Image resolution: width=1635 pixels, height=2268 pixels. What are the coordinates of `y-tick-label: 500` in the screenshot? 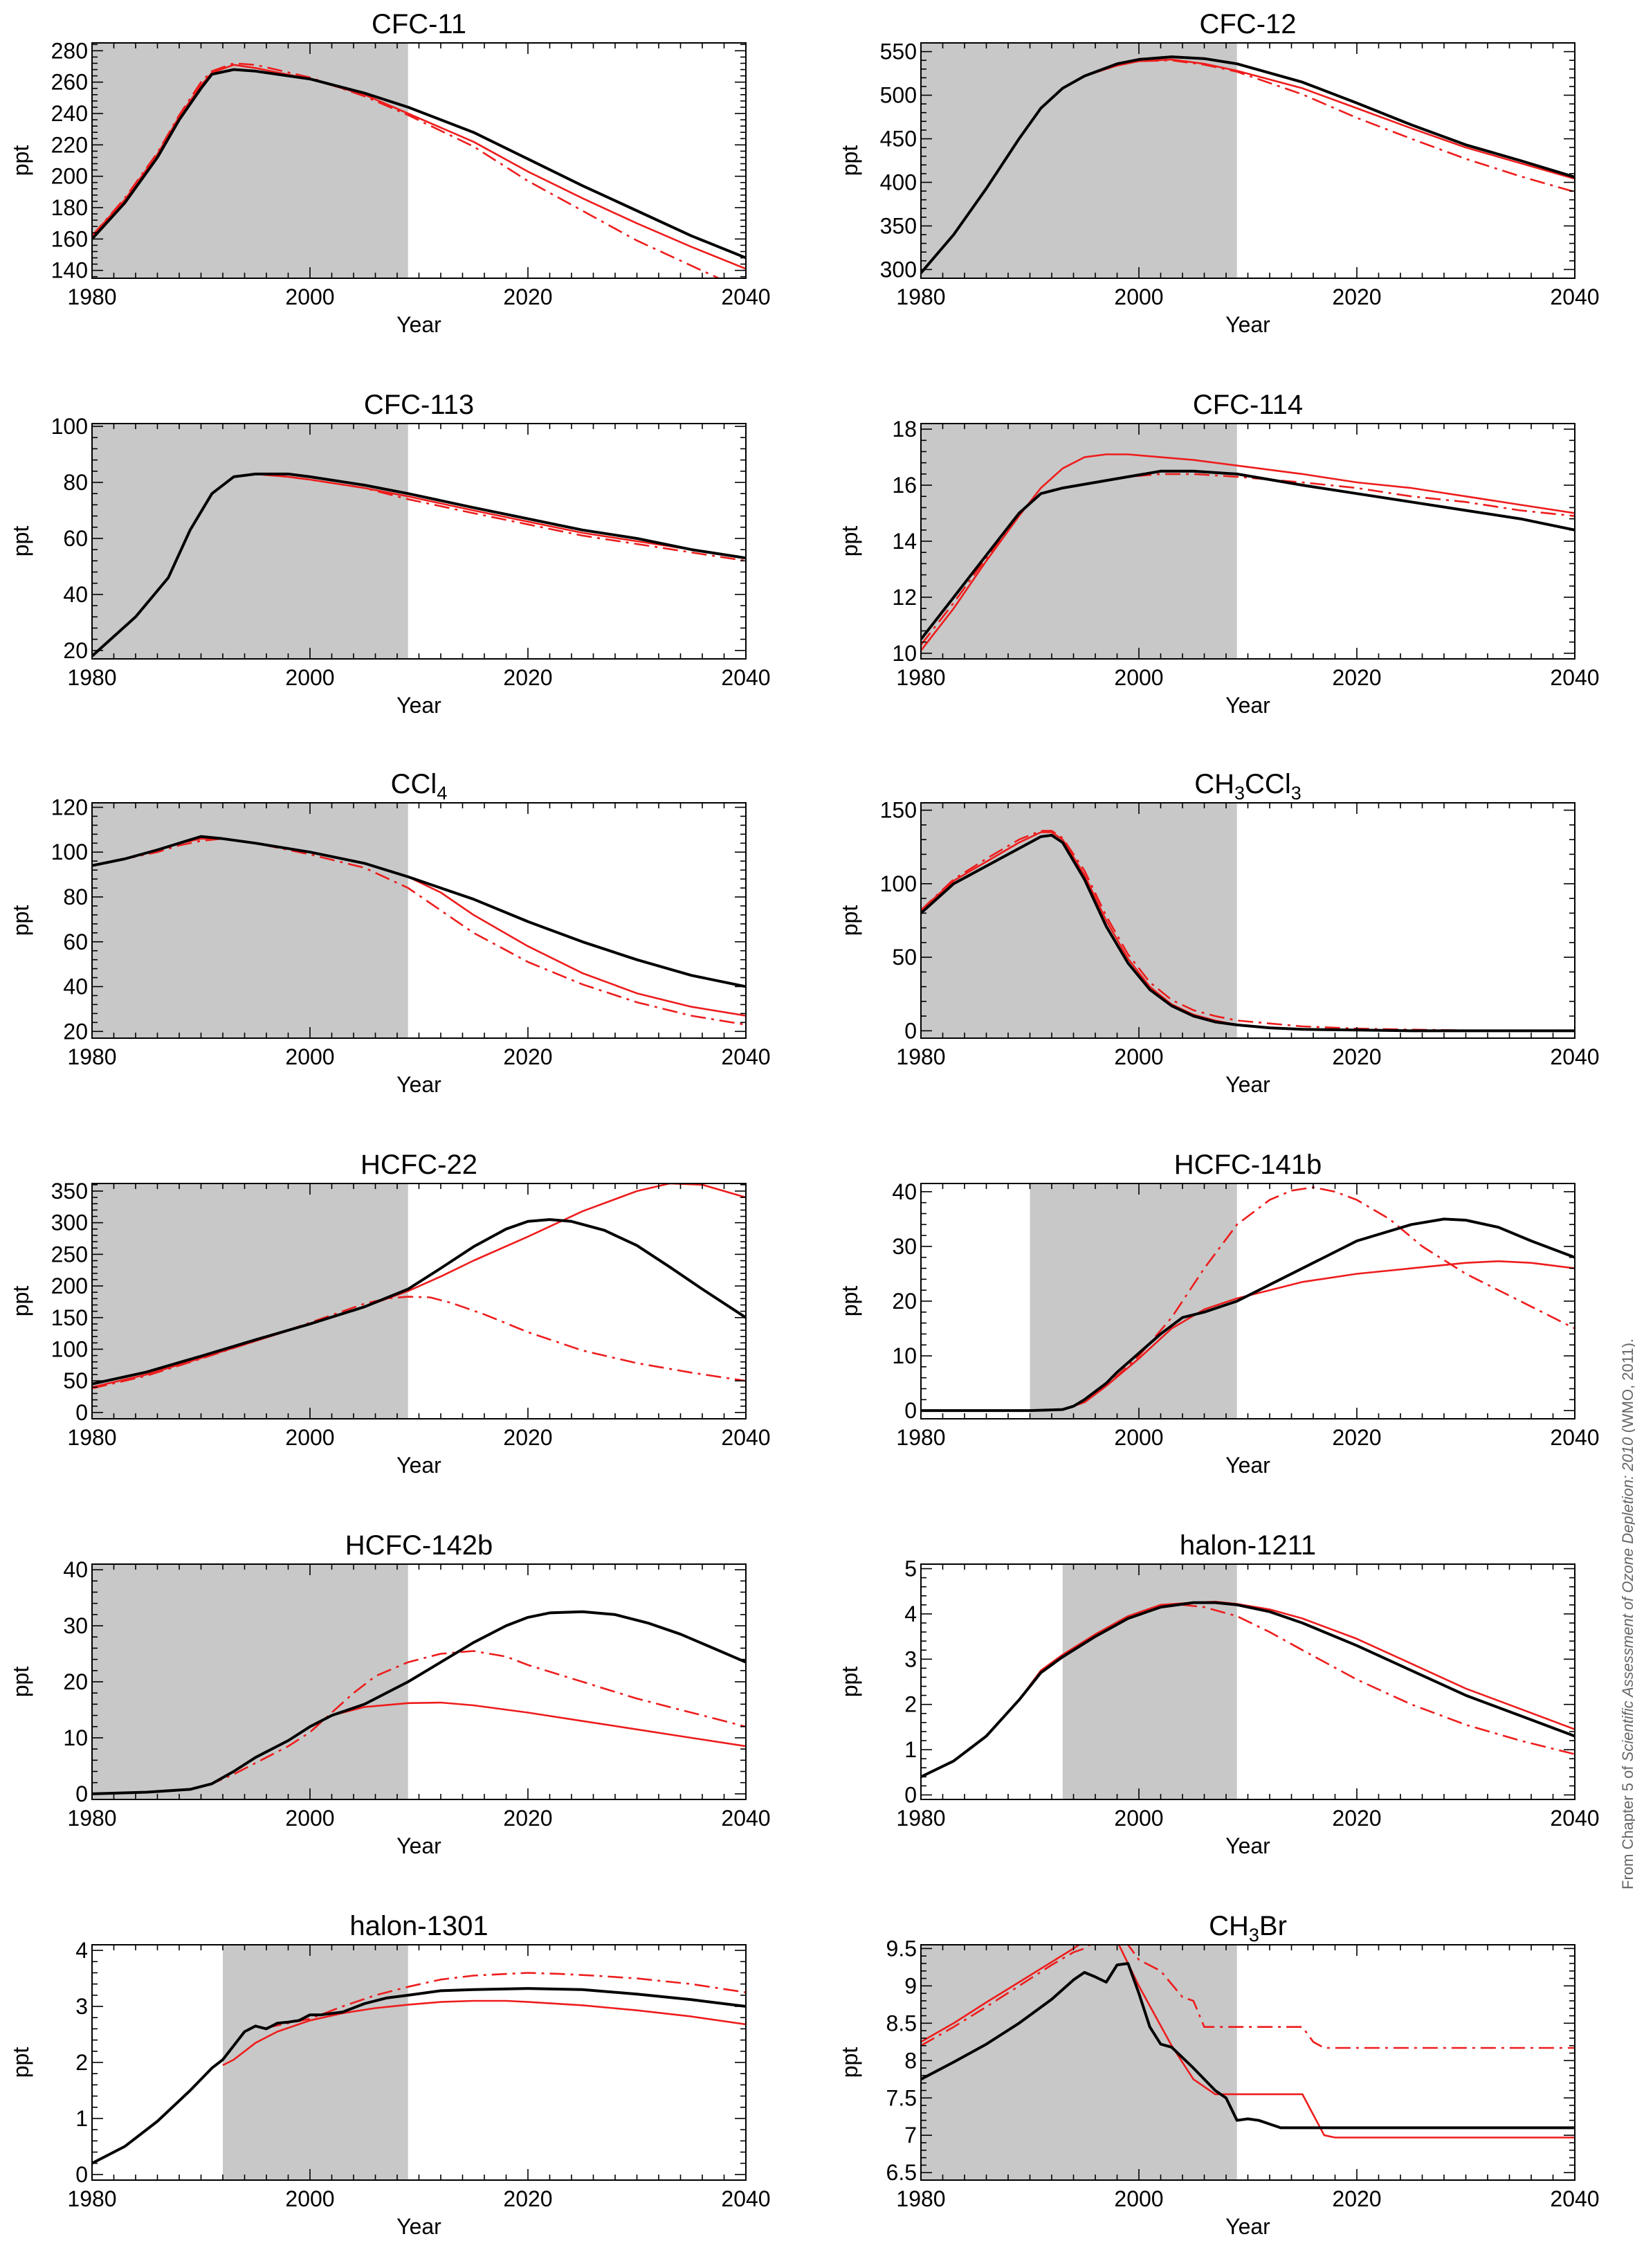 It's located at (899, 96).